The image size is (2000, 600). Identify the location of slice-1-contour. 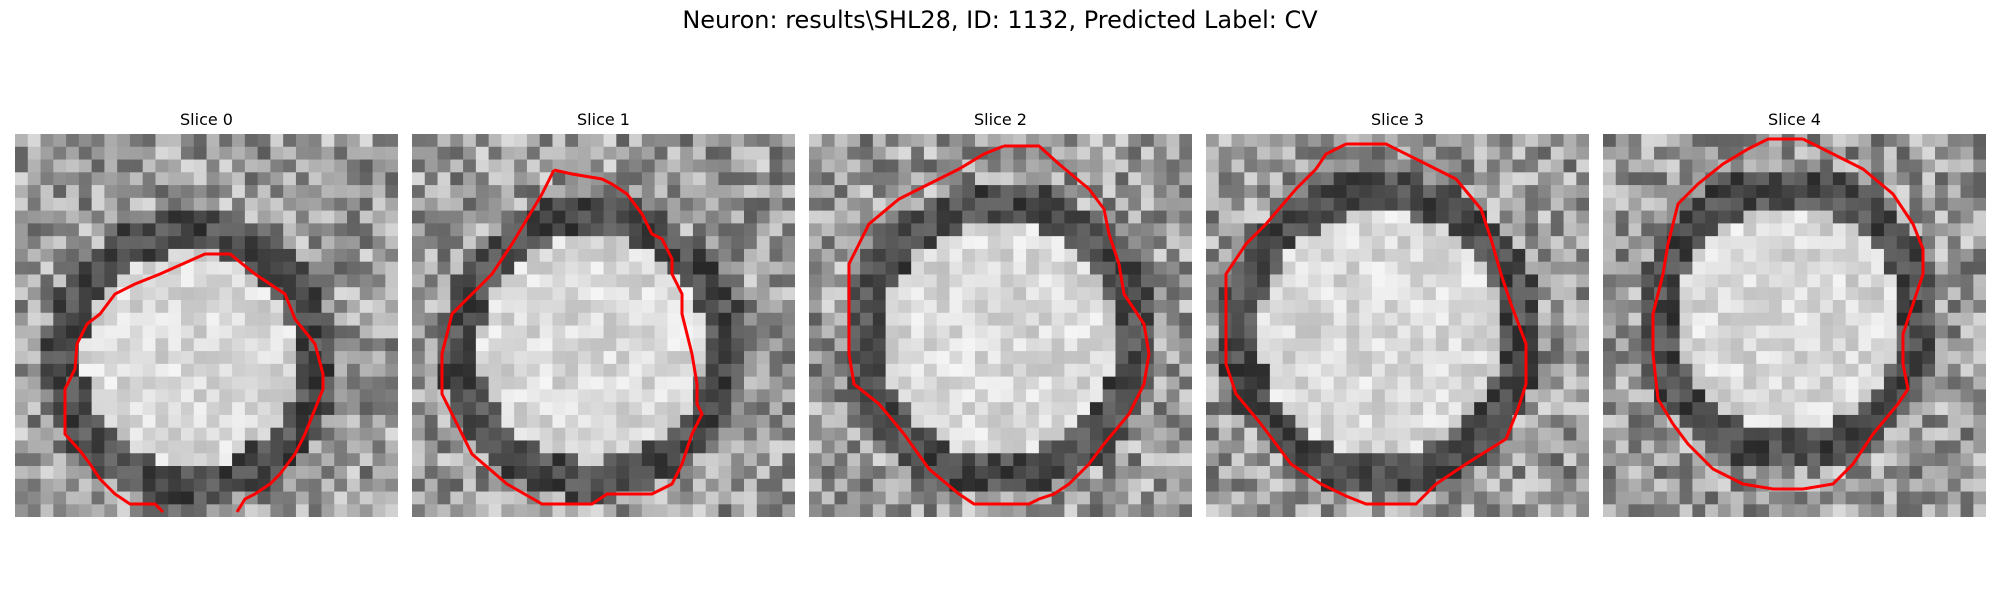
(572, 337).